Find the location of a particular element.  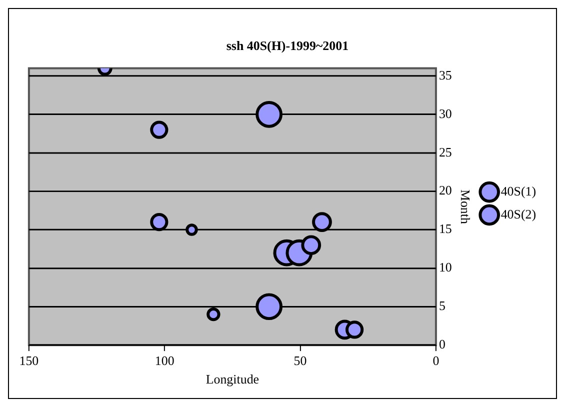

x-tick-label: 100 is located at coordinates (164, 360).